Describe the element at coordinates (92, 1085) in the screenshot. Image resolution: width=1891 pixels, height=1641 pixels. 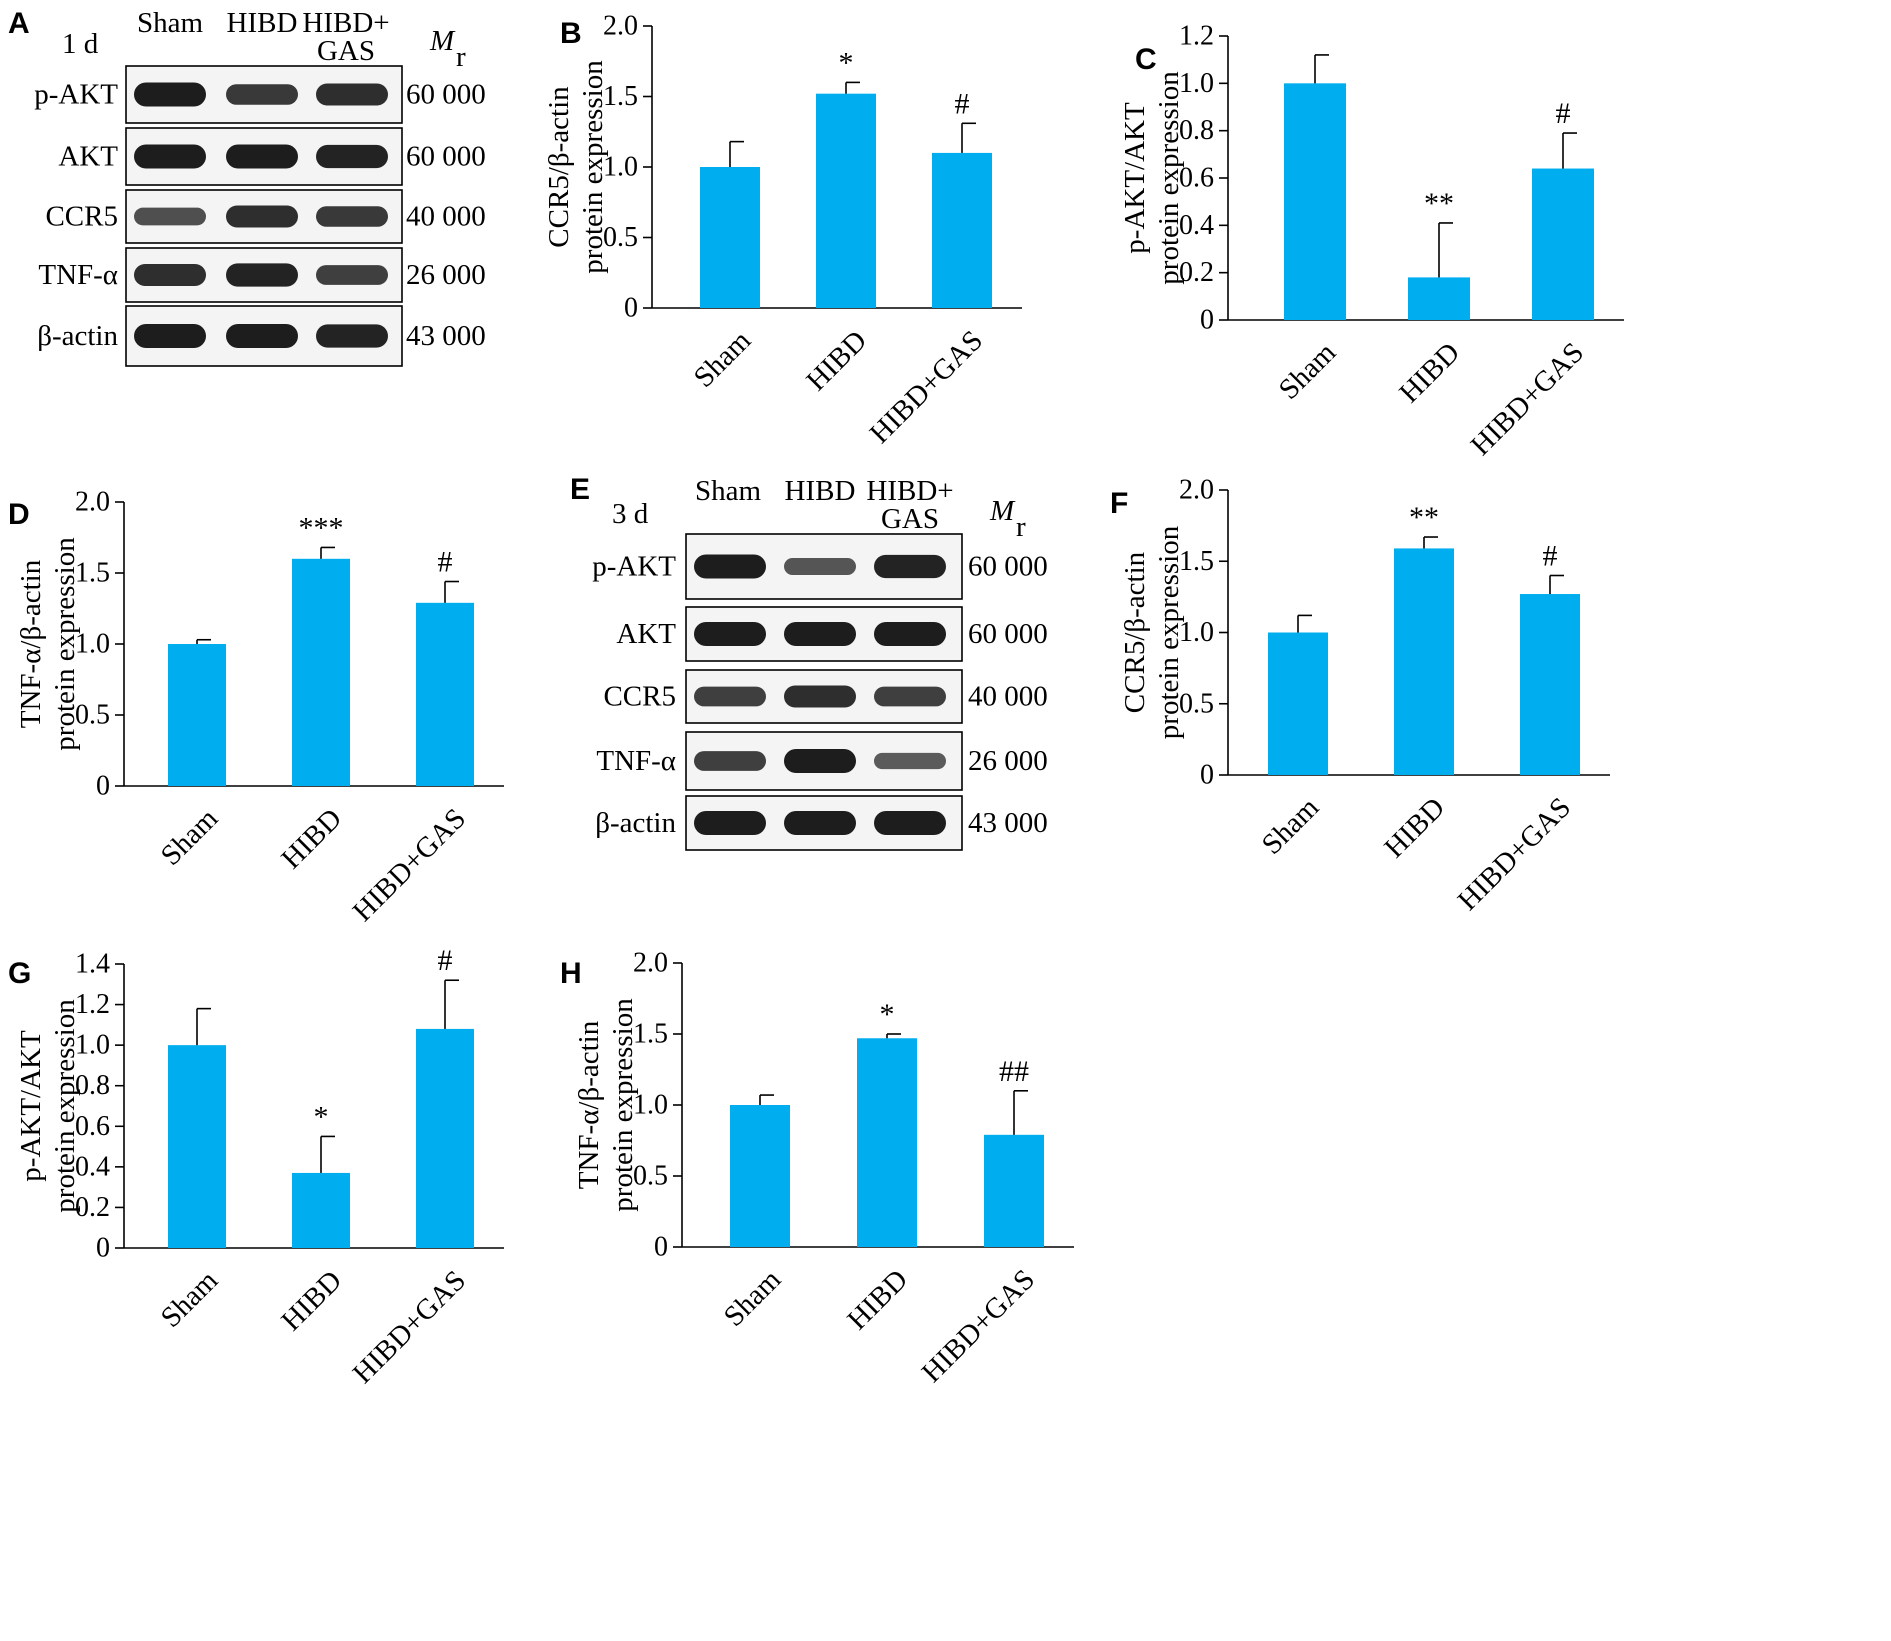
I see `y-tick-label: 0.8` at that location.